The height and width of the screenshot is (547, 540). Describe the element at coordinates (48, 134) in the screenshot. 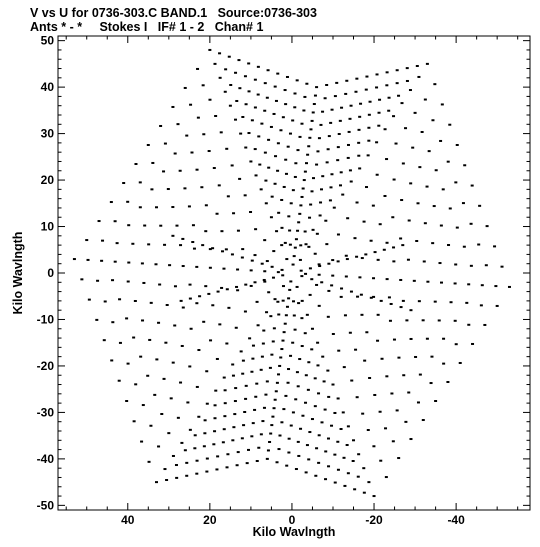

I see `y-tick-label: 30` at that location.